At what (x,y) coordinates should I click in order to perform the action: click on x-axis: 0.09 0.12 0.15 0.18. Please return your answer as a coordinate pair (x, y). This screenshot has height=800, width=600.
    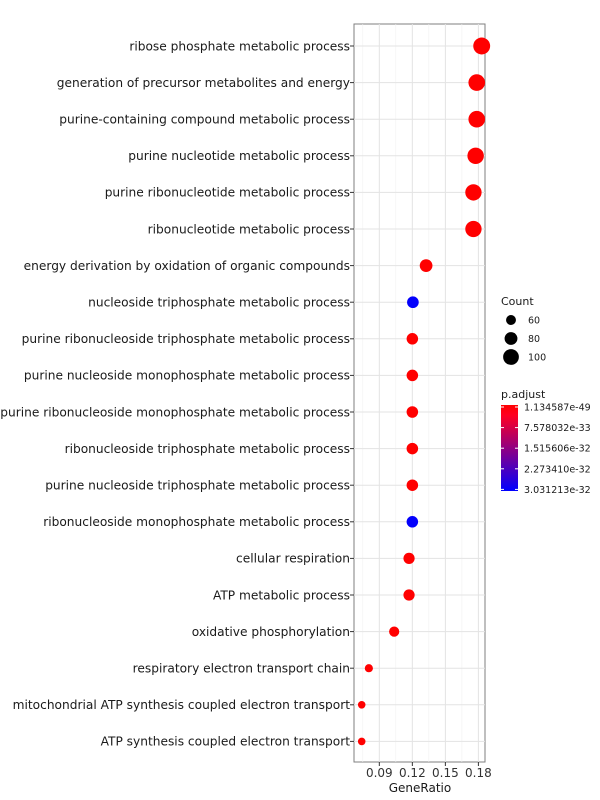
    Looking at the image, I should click on (429, 771).